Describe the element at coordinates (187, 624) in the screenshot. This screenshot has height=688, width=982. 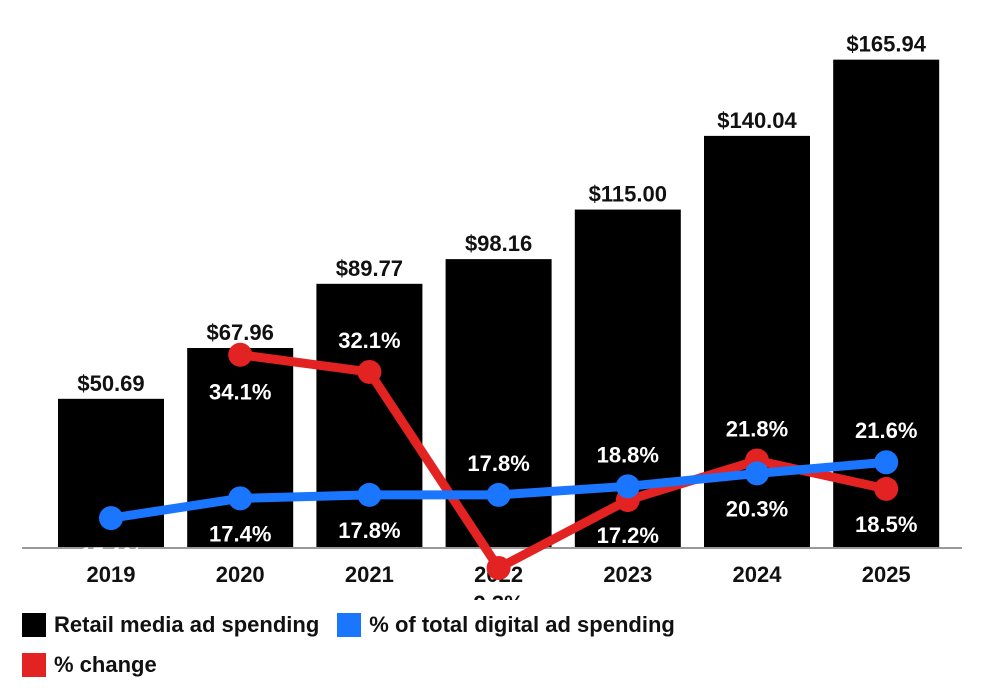
I see `legend-label-retail-media: Retail media ad spending` at that location.